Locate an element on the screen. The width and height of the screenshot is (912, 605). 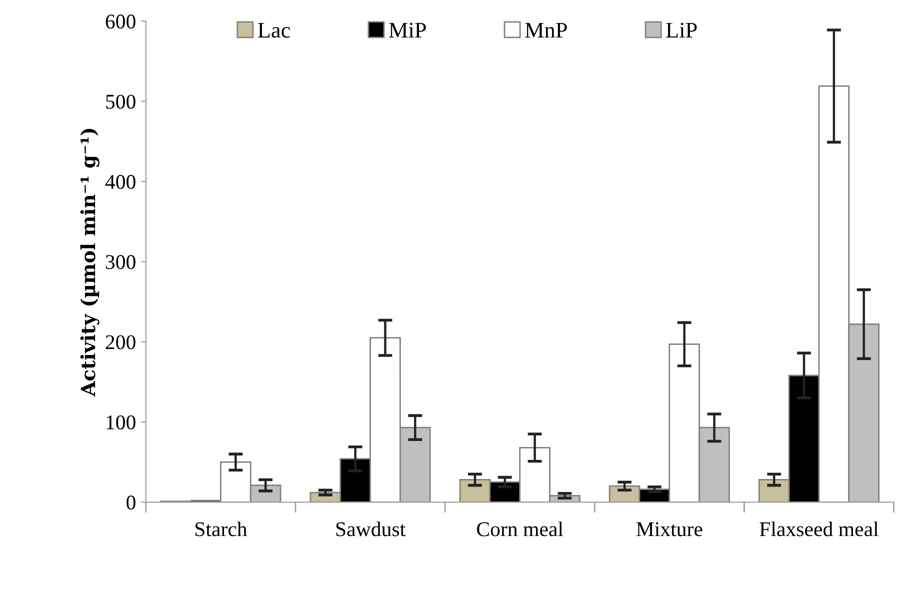
legend-label: Lac is located at coordinates (274, 30).